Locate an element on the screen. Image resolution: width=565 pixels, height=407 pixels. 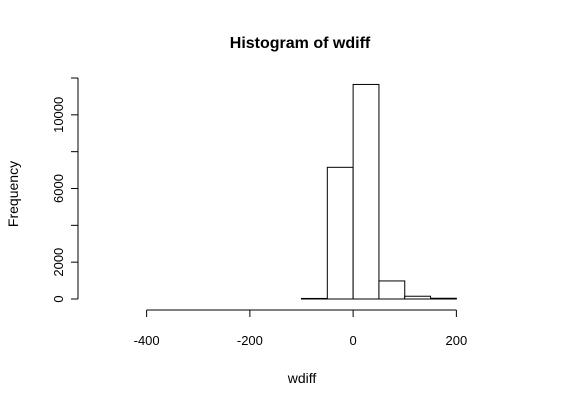
y-axis-label: Frequency is located at coordinates (13, 194).